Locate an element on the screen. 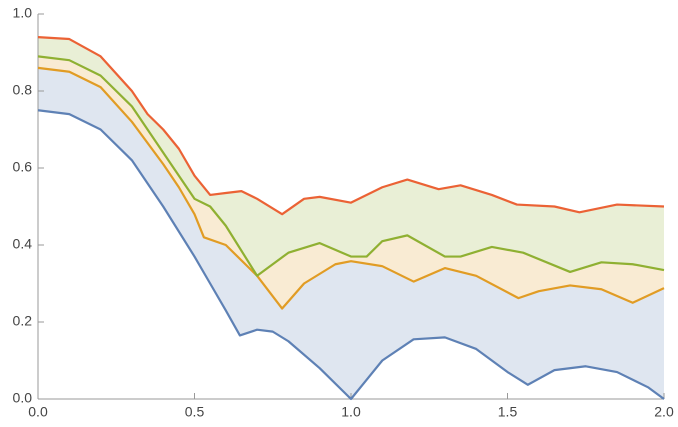  y-tick-label: 1.0 is located at coordinates (23, 13).